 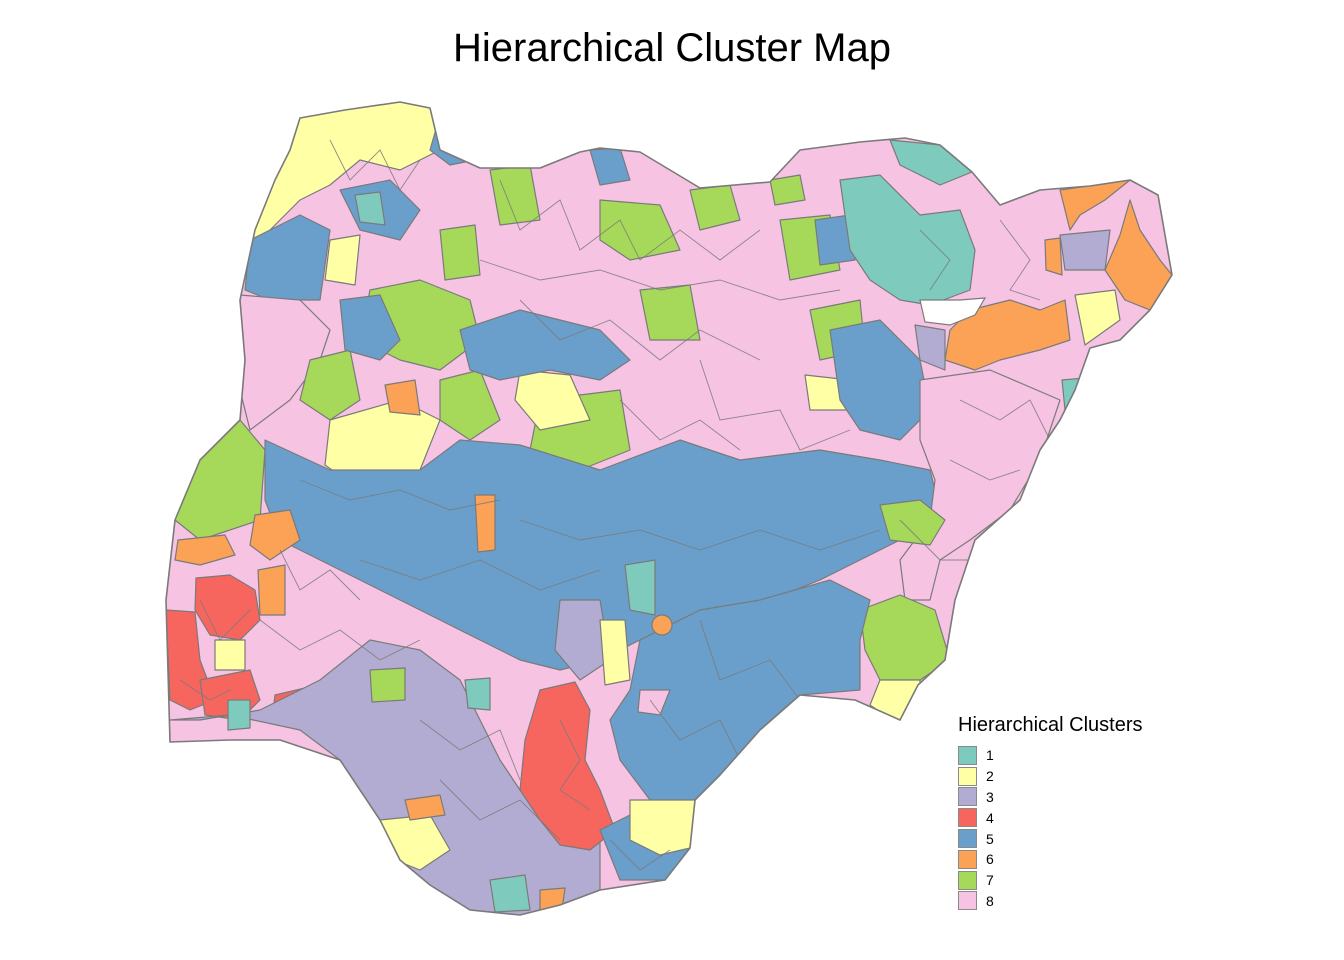 What do you see at coordinates (990, 900) in the screenshot?
I see `legend-label: 8` at bounding box center [990, 900].